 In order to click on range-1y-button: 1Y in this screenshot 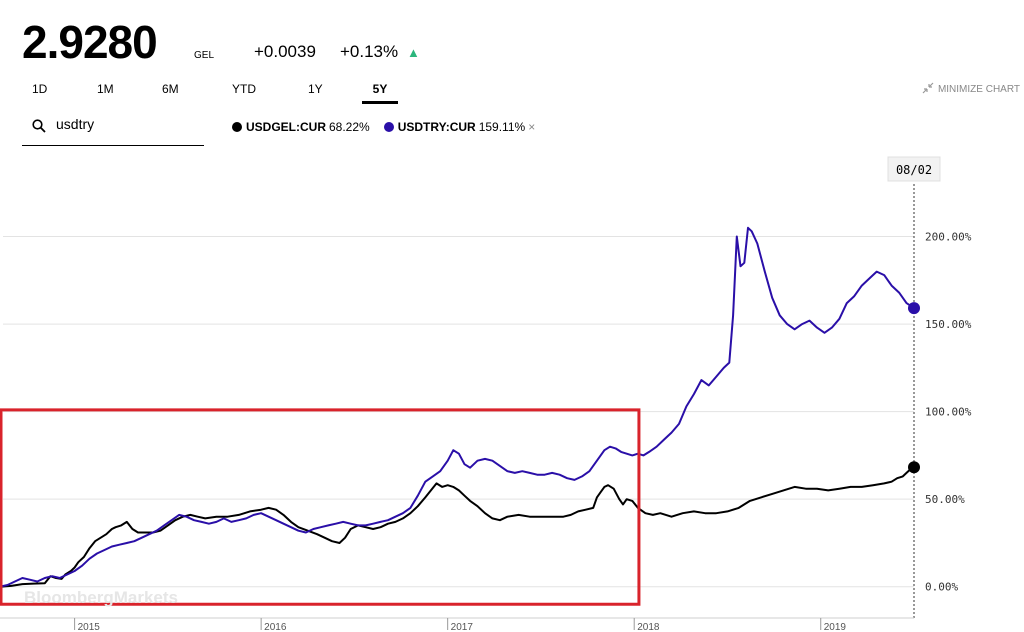, I will do `click(315, 89)`.